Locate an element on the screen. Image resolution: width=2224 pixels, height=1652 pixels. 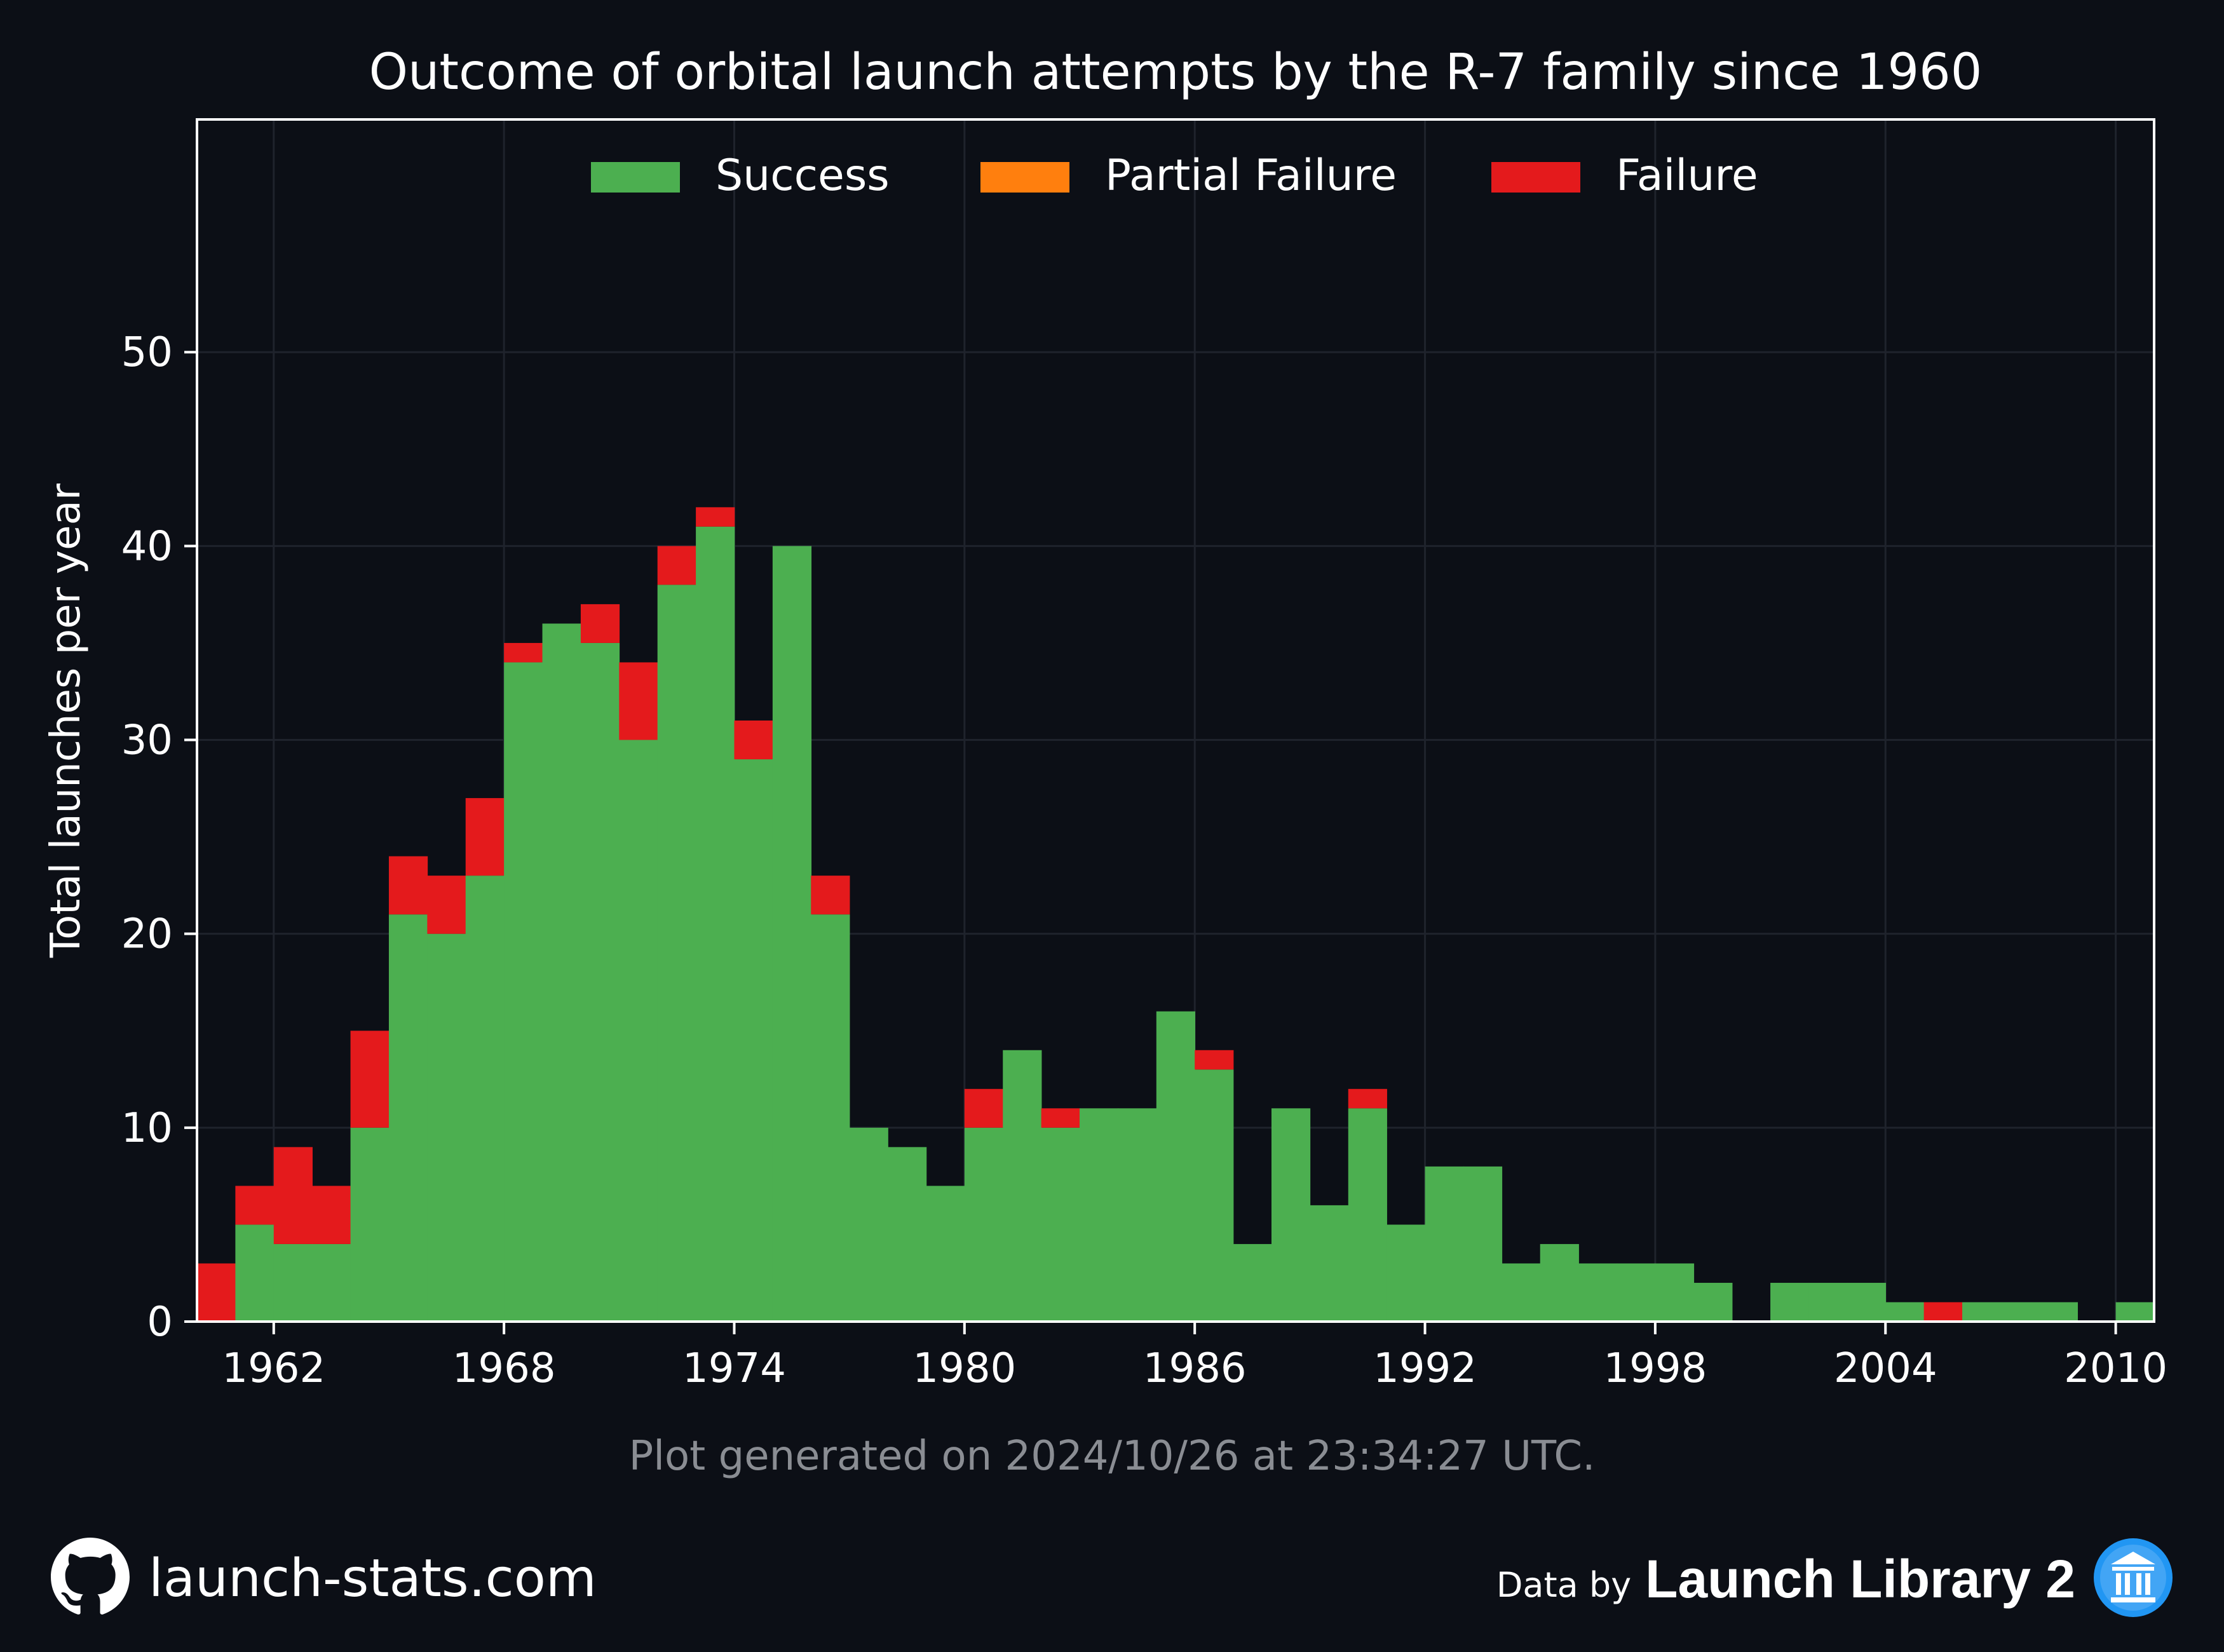
github-icon is located at coordinates (90, 1579).